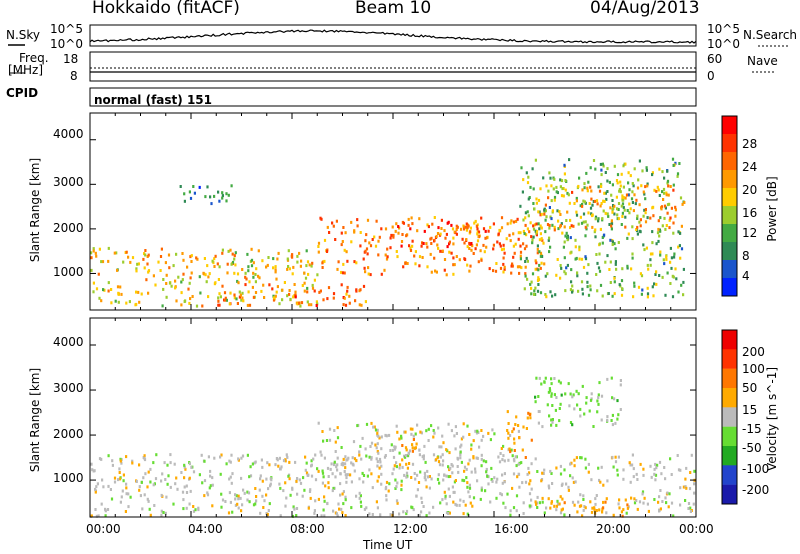 The image size is (800, 554). Describe the element at coordinates (729, 206) in the screenshot. I see `power-colorbar` at that location.